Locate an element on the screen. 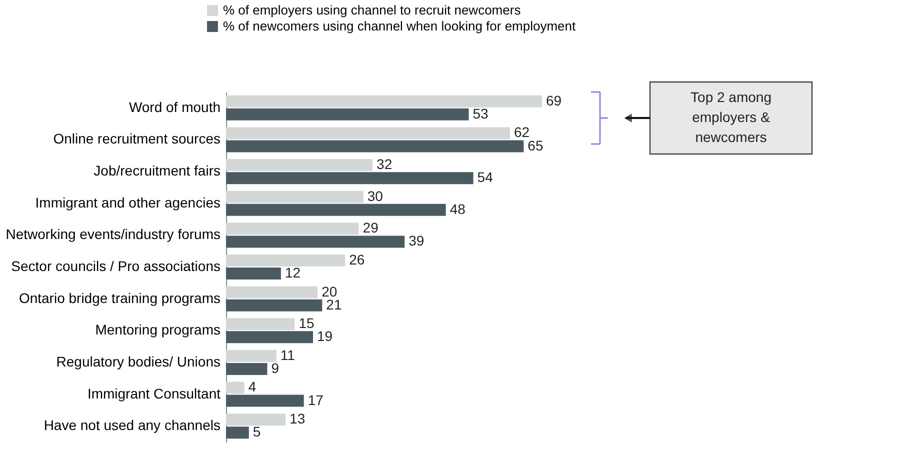  legend-label: % of employers using channel to recruit newcomers is located at coordinates (372, 10).